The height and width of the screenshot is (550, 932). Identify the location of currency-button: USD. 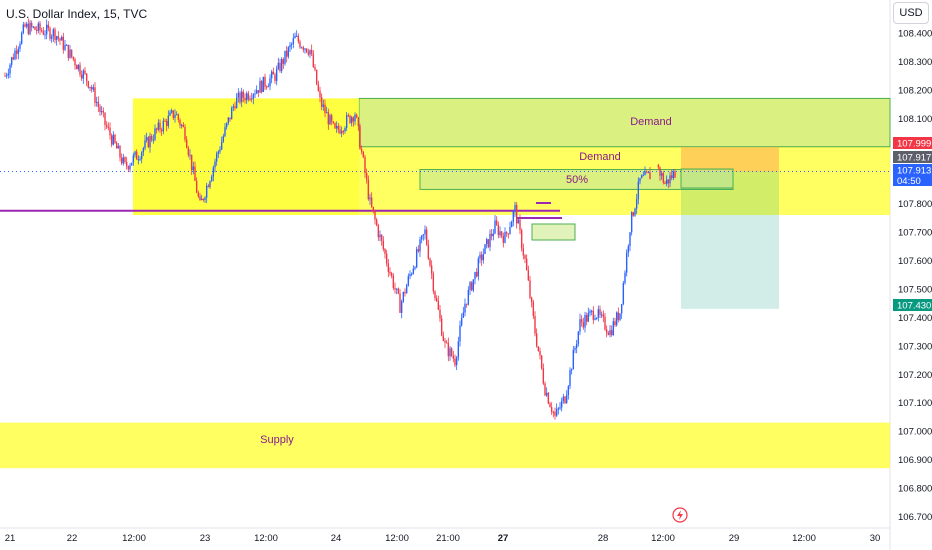
(911, 13).